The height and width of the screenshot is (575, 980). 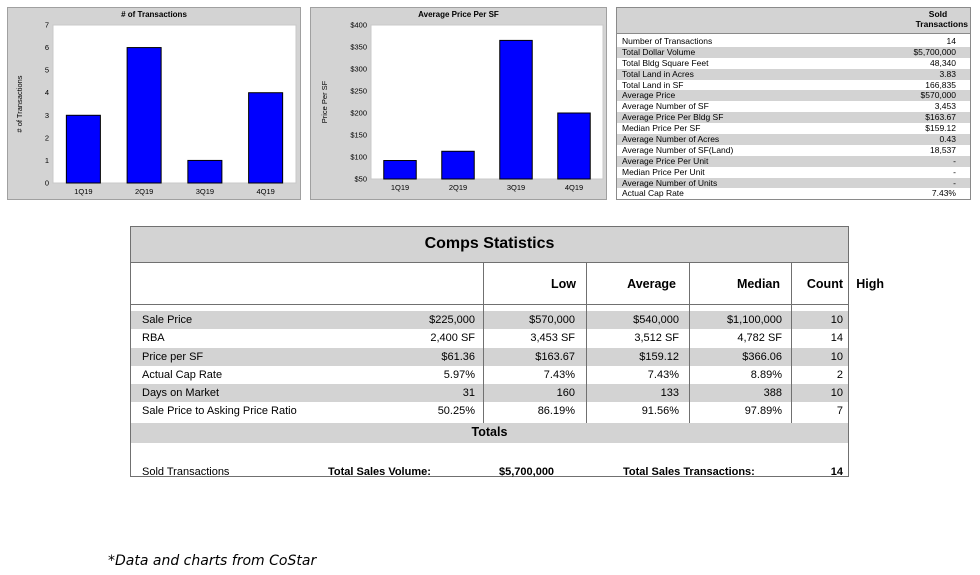 What do you see at coordinates (938, 14) in the screenshot?
I see `header-line1: Sold` at bounding box center [938, 14].